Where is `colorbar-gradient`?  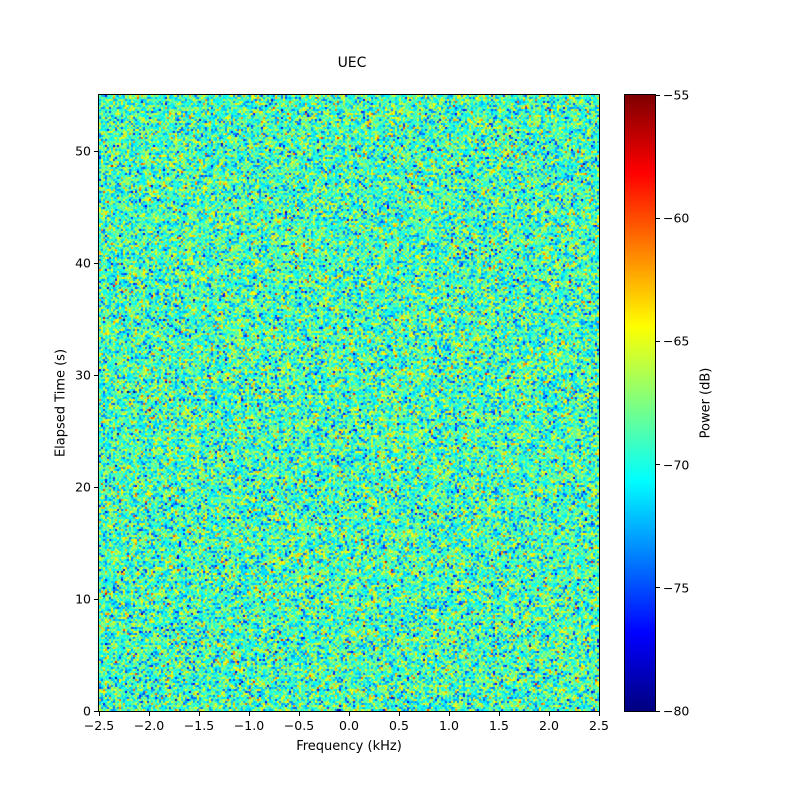
colorbar-gradient is located at coordinates (640, 403).